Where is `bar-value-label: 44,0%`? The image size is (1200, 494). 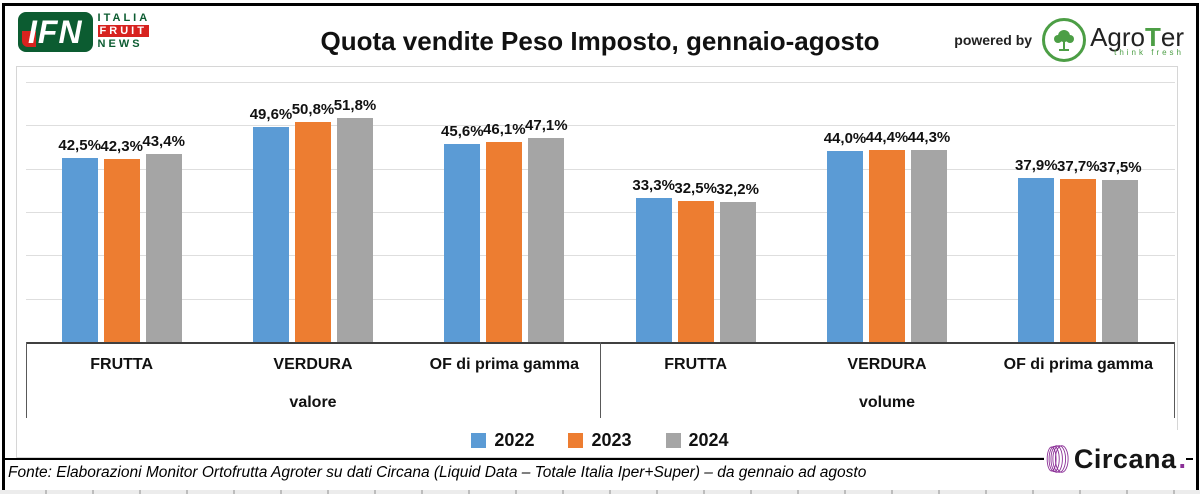
bar-value-label: 44,0% is located at coordinates (845, 139).